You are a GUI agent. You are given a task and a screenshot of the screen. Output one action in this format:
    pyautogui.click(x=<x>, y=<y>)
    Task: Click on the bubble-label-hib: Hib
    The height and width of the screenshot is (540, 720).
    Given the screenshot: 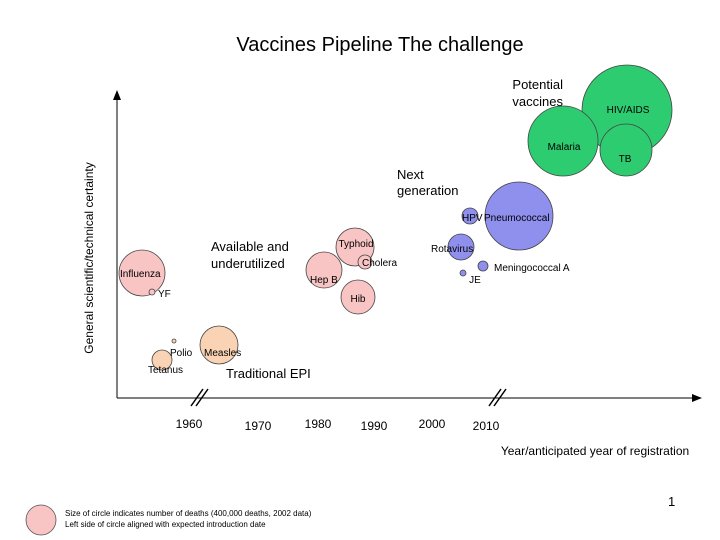 What is the action you would take?
    pyautogui.click(x=357, y=299)
    